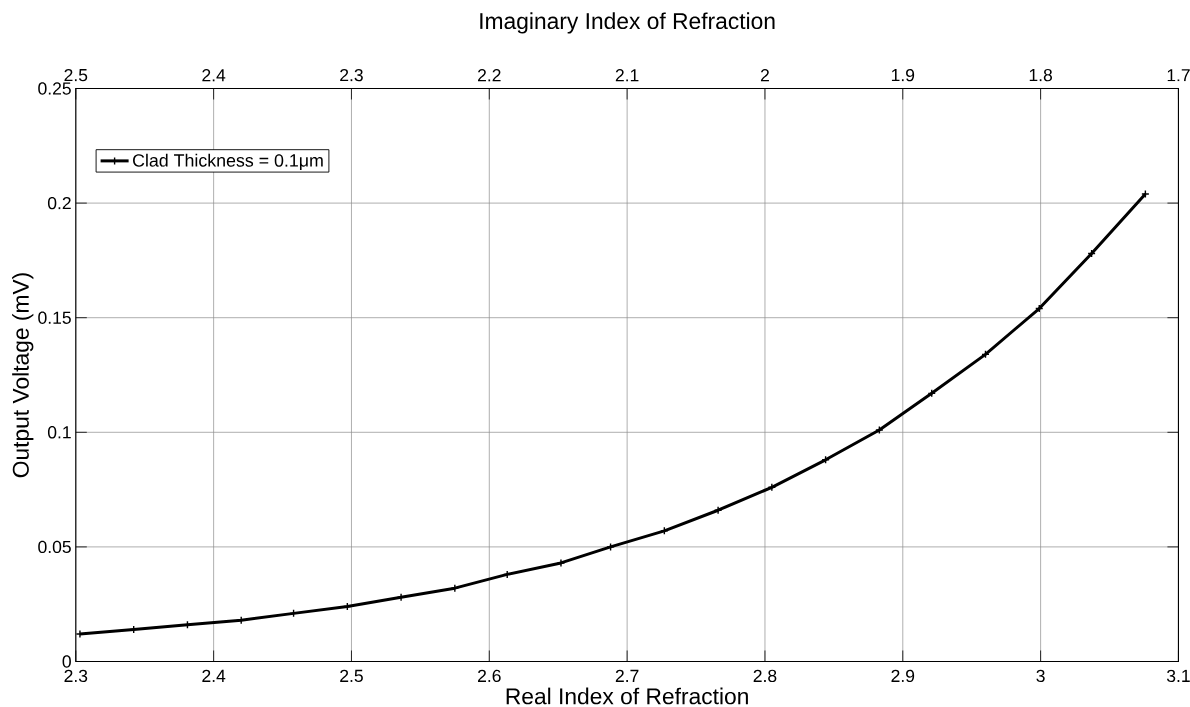 The width and height of the screenshot is (1190, 707). Describe the element at coordinates (903, 75) in the screenshot. I see `x2-tick-label: 1.9` at that location.